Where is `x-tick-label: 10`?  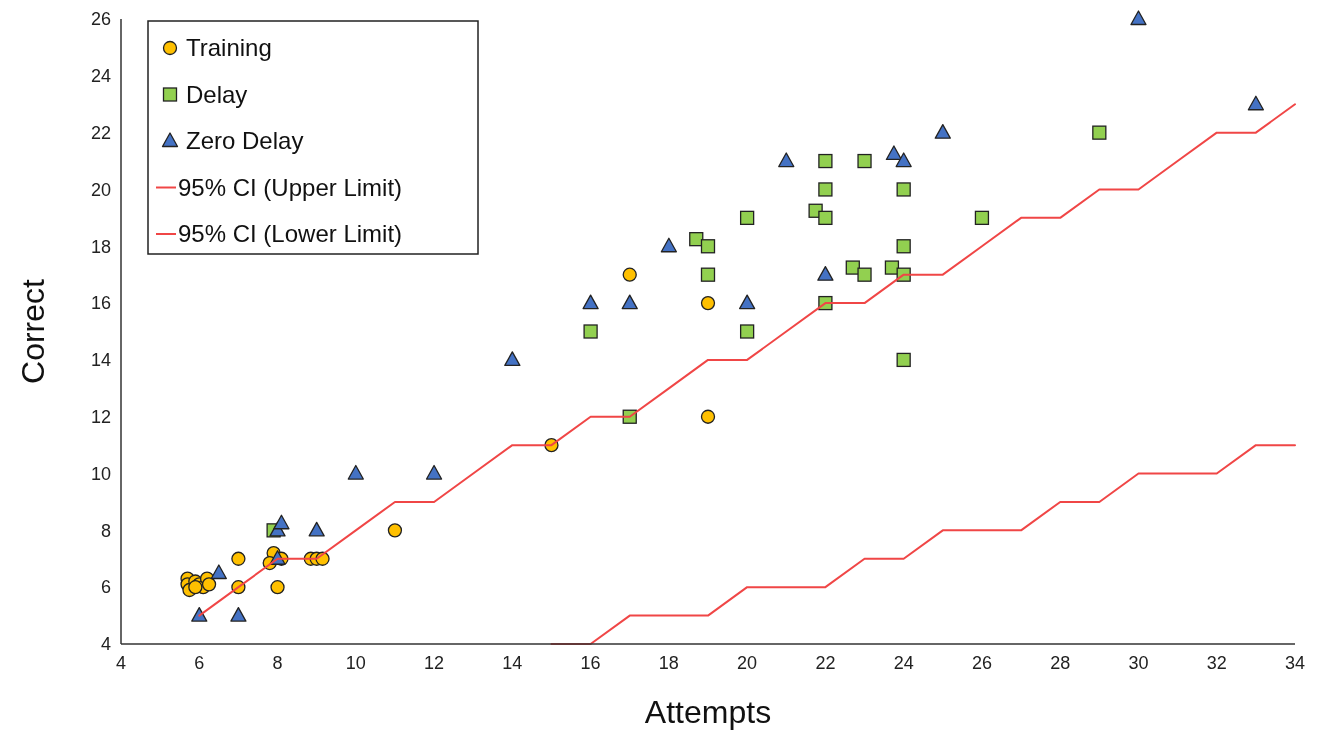
x-tick-label: 10 is located at coordinates (355, 663).